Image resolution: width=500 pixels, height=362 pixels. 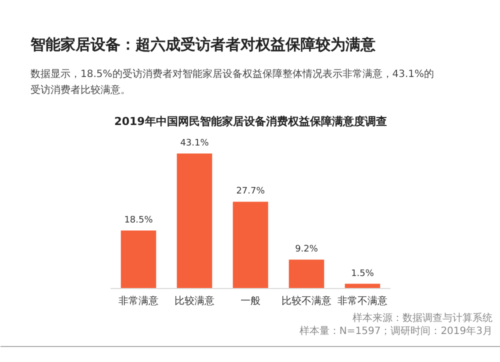 I want to click on chart-subtitle: 数据显示，18.5%的受访消费者对智能家居设备权益保障整体情况表示非常满意，43.1%的受访消费者比较满意。, so click(x=232, y=82).